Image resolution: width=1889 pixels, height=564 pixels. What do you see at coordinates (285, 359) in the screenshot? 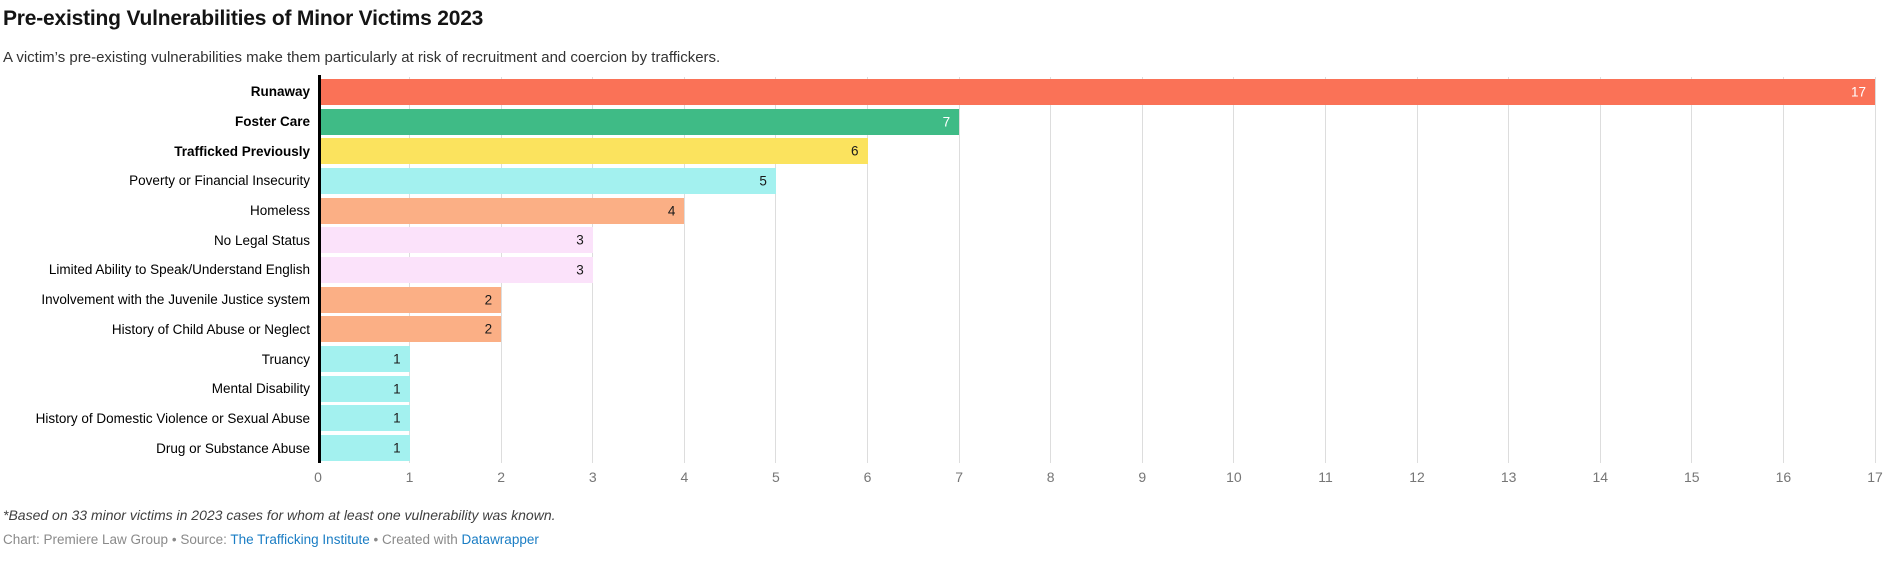
I see `category-label: Truancy` at bounding box center [285, 359].